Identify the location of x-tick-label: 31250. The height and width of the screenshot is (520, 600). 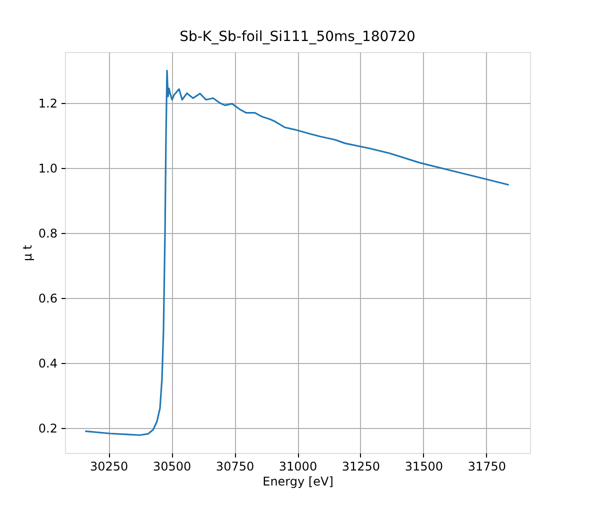
(361, 467).